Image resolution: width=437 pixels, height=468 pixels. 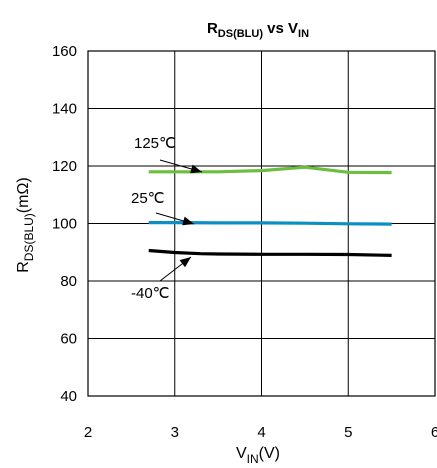 I want to click on chart-title-subscript: DS(BLU), so click(x=241, y=34).